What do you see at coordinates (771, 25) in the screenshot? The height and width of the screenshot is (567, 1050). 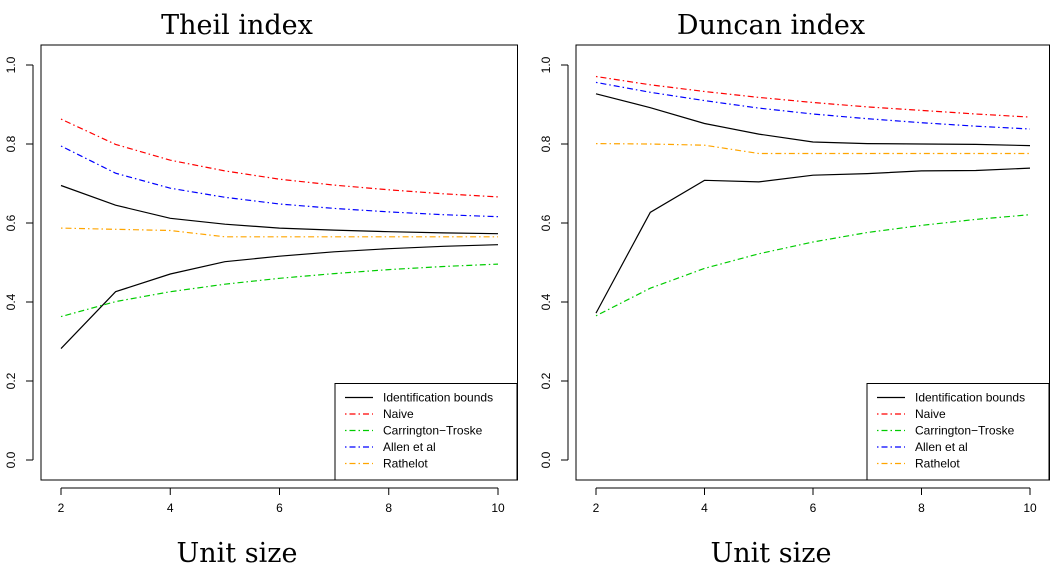 I see `chart-title: Duncan index` at bounding box center [771, 25].